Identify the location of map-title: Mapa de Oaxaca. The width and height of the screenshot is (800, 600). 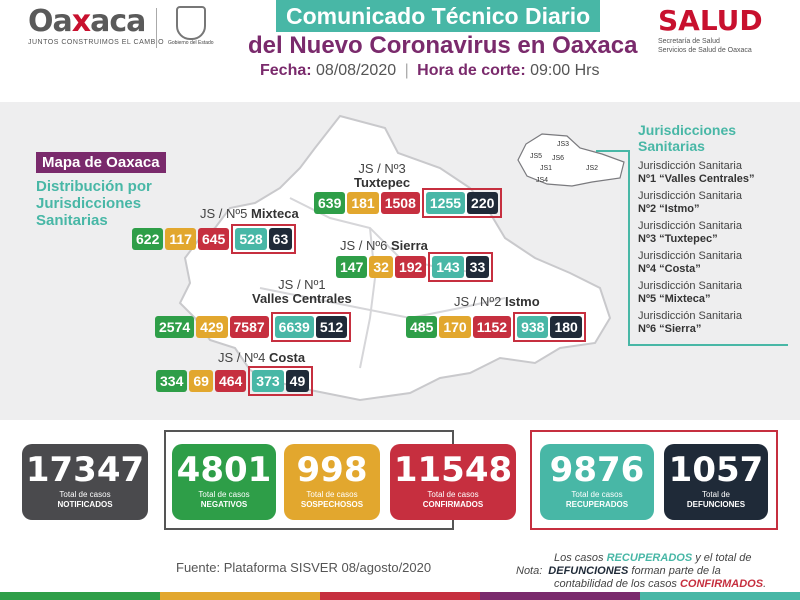
(101, 162).